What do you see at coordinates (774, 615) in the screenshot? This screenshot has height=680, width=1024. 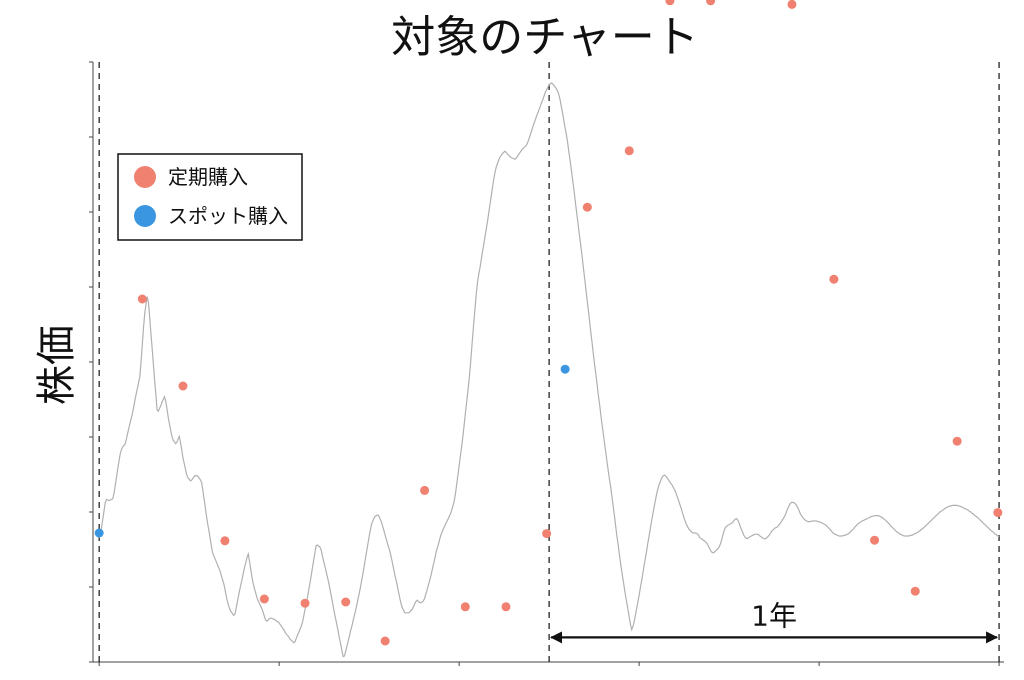 I see `period-arrow-label: 1年` at bounding box center [774, 615].